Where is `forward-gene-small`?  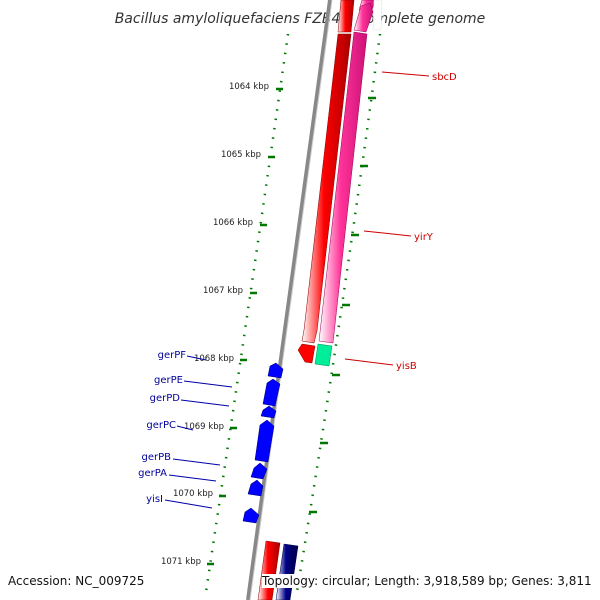 forward-gene-small is located at coordinates (306, 353).